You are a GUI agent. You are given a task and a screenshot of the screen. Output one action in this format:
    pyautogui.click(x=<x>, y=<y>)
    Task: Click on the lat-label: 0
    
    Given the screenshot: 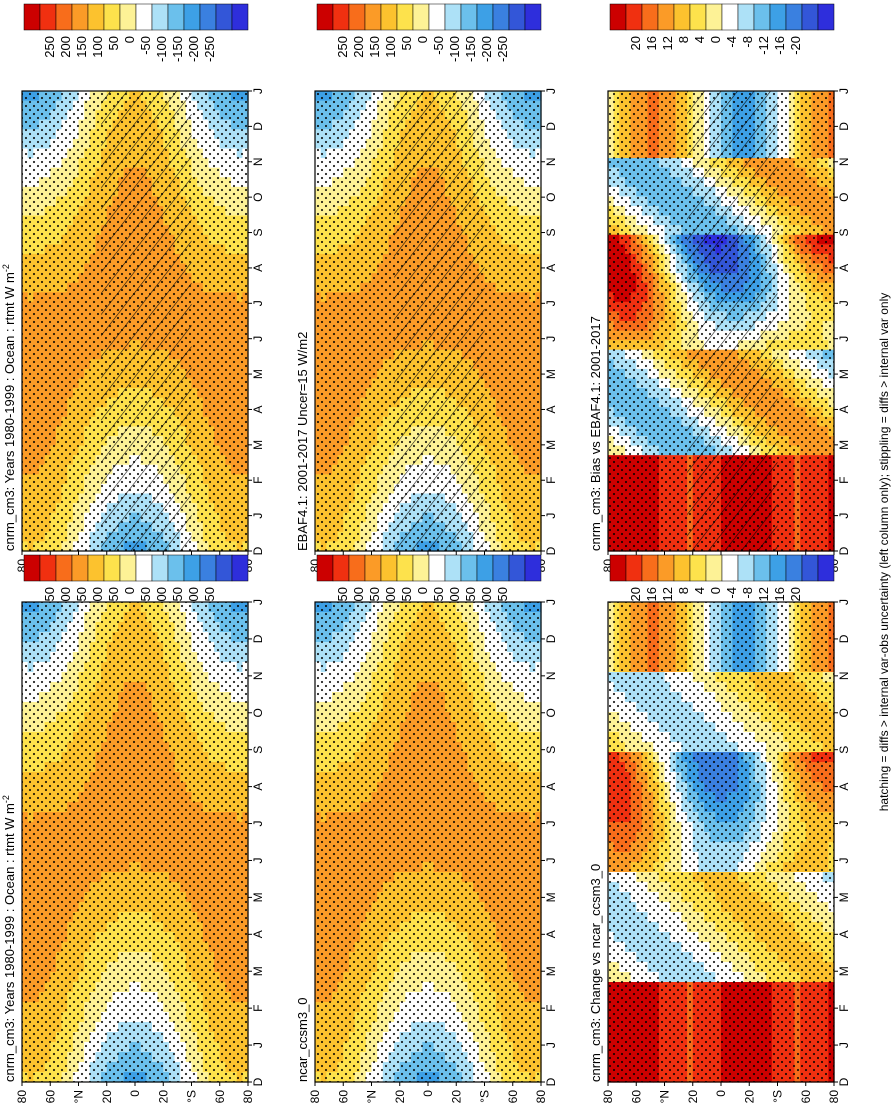 What is the action you would take?
    pyautogui.click(x=135, y=1093)
    